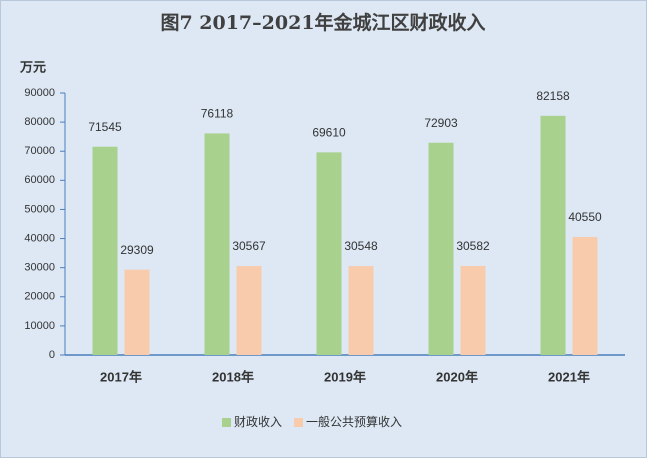 The image size is (647, 463). I want to click on x-tick-label: 2020年, so click(457, 376).